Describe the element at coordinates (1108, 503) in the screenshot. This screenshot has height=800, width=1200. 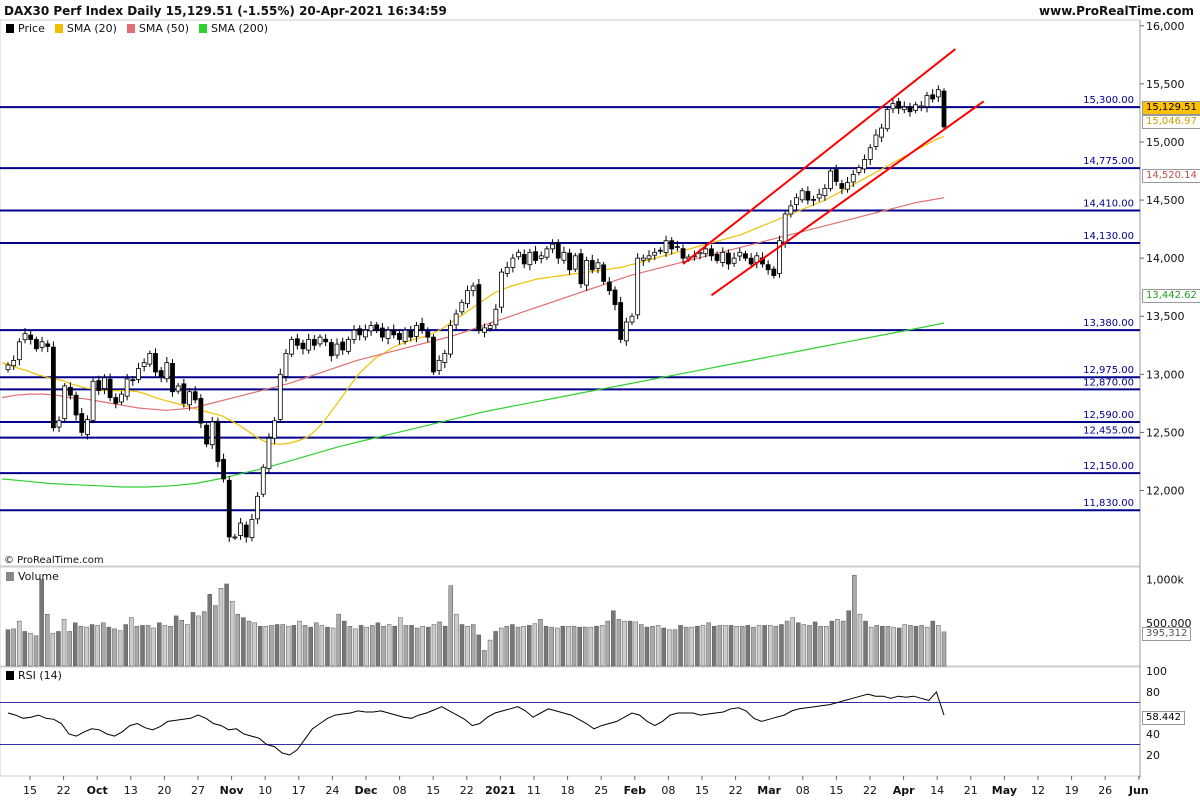
I see `level-label: 11,830.00` at that location.